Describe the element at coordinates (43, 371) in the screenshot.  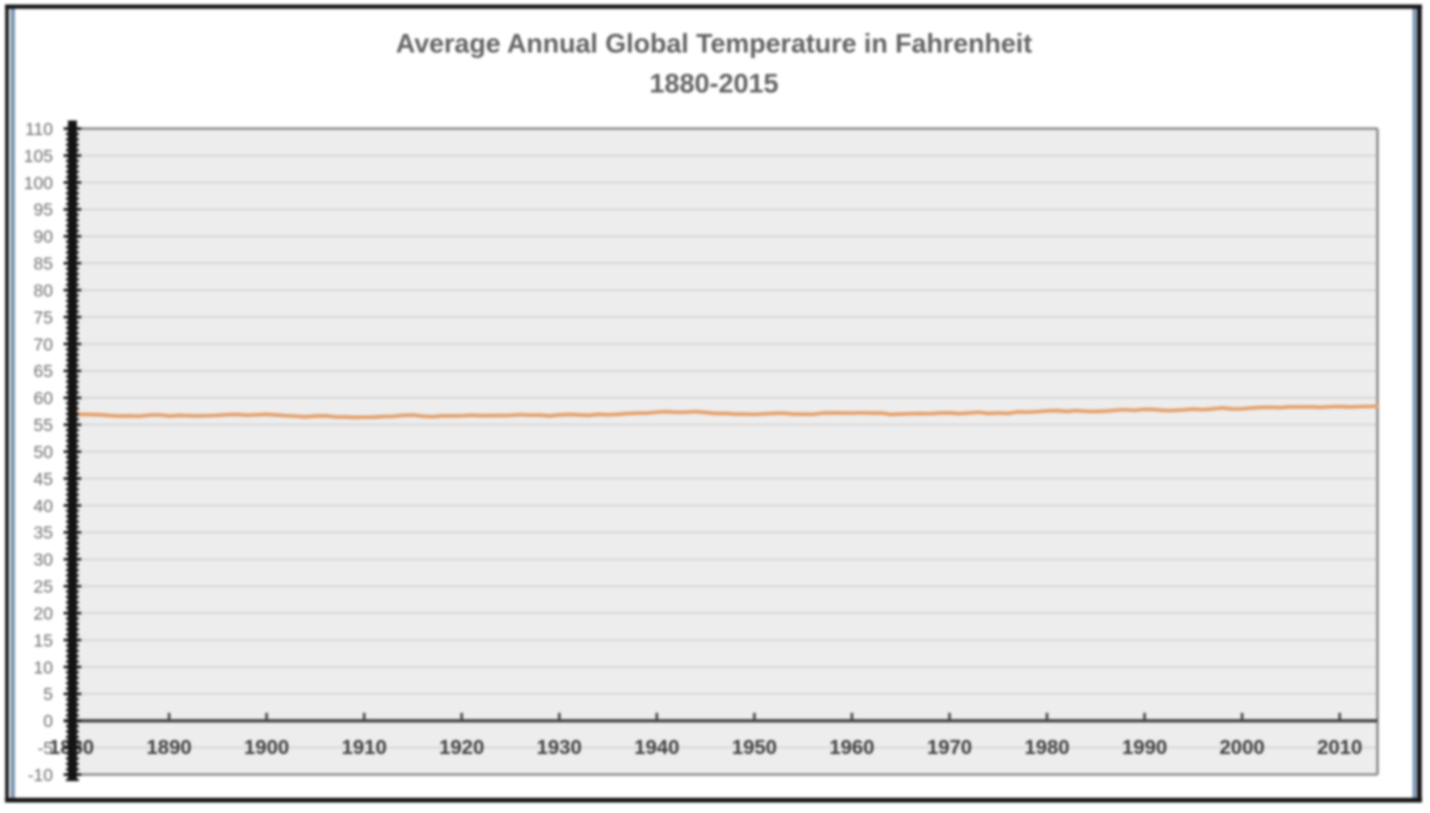
I see `svg-text: 65` at that location.